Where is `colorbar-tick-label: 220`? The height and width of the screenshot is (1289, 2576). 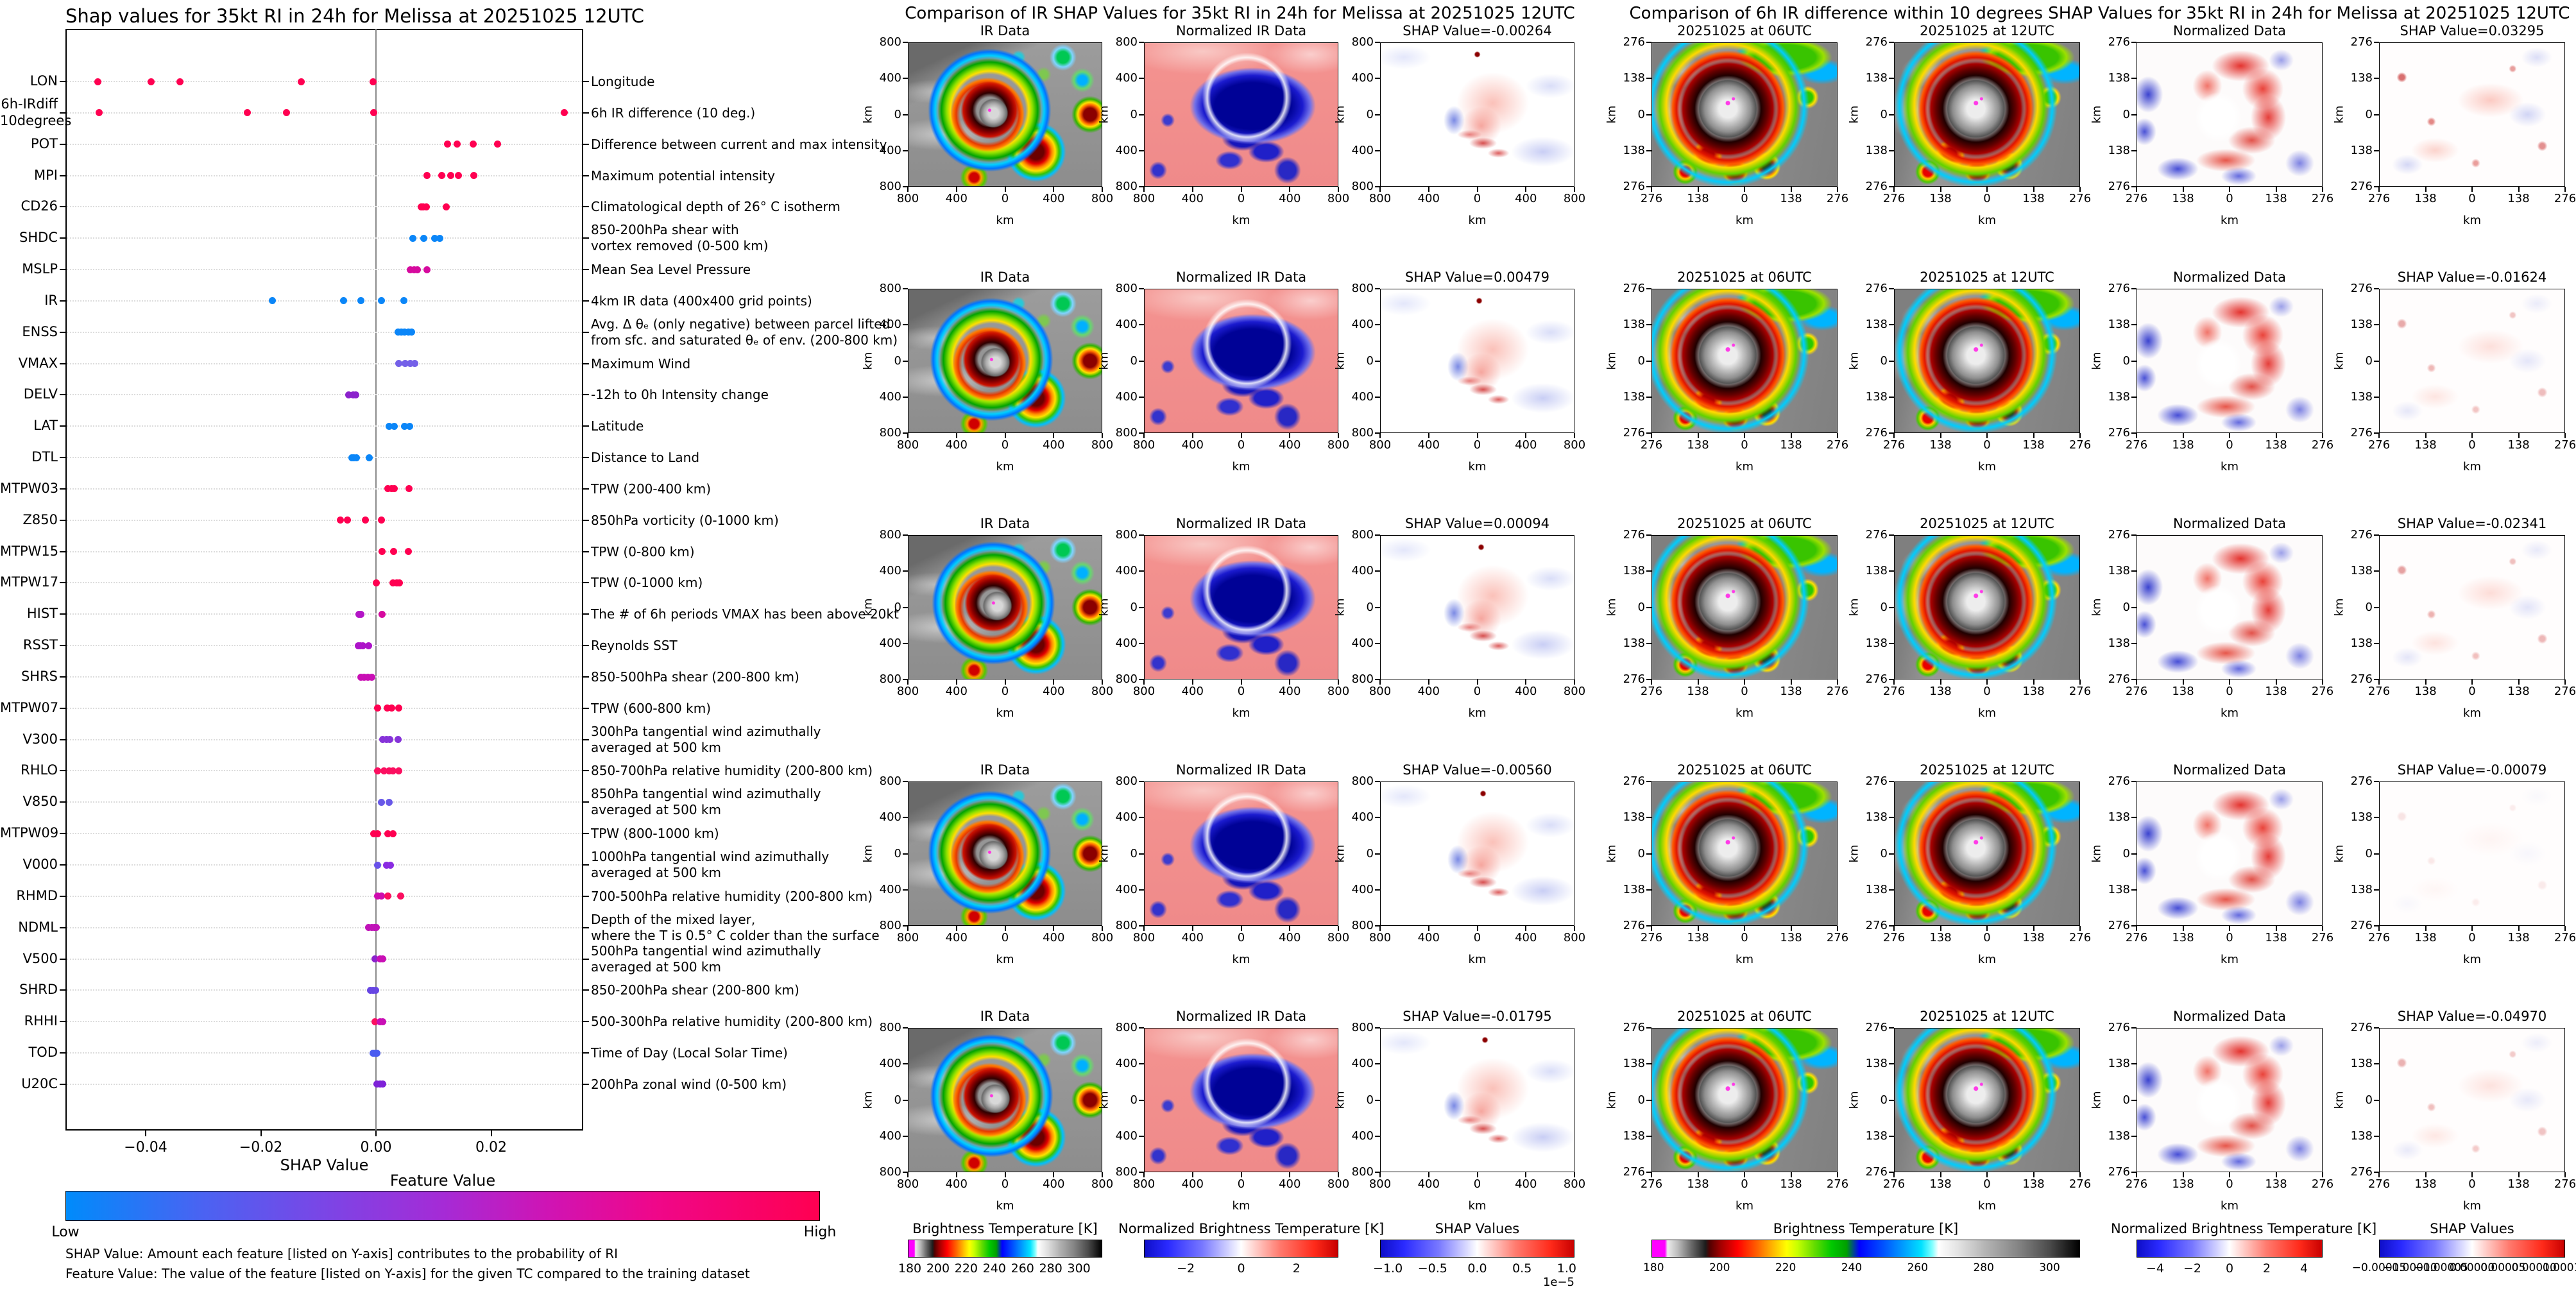
colorbar-tick-label: 220 is located at coordinates (966, 1268).